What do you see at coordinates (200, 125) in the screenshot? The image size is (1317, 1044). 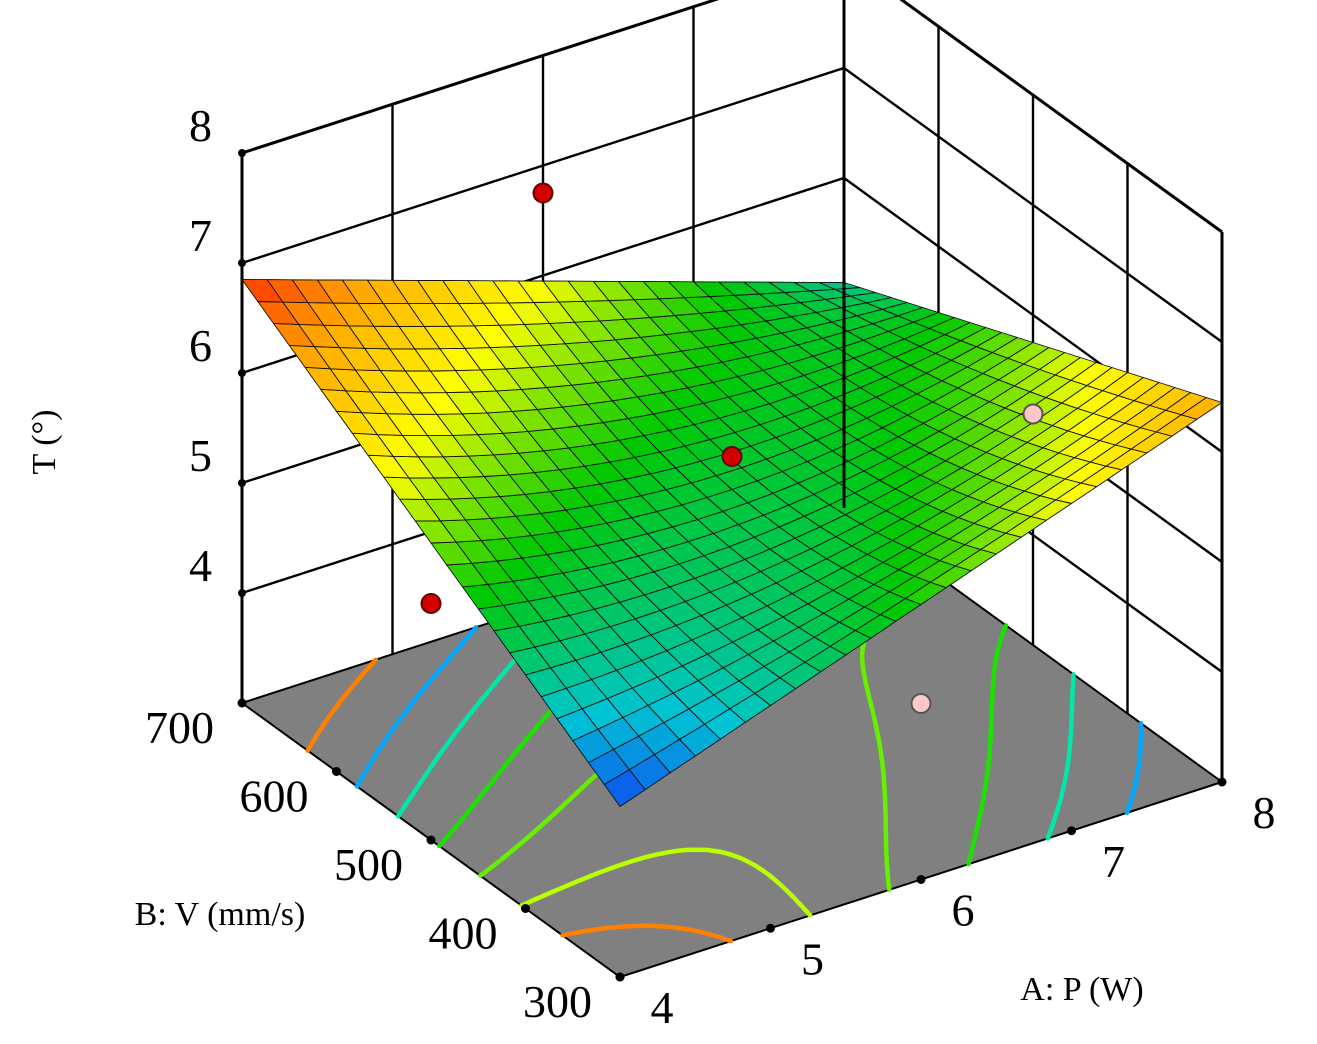 I see `z-tick-label: 8` at bounding box center [200, 125].